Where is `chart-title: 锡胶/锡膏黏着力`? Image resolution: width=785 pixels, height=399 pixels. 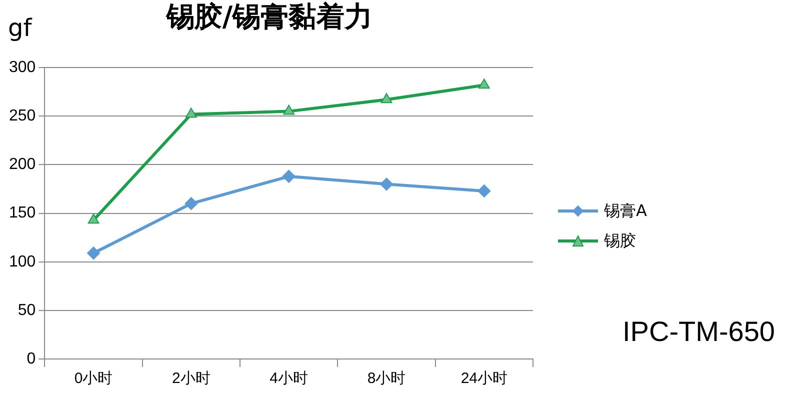 chart-title: 锡胶/锡膏黏着力 is located at coordinates (269, 17).